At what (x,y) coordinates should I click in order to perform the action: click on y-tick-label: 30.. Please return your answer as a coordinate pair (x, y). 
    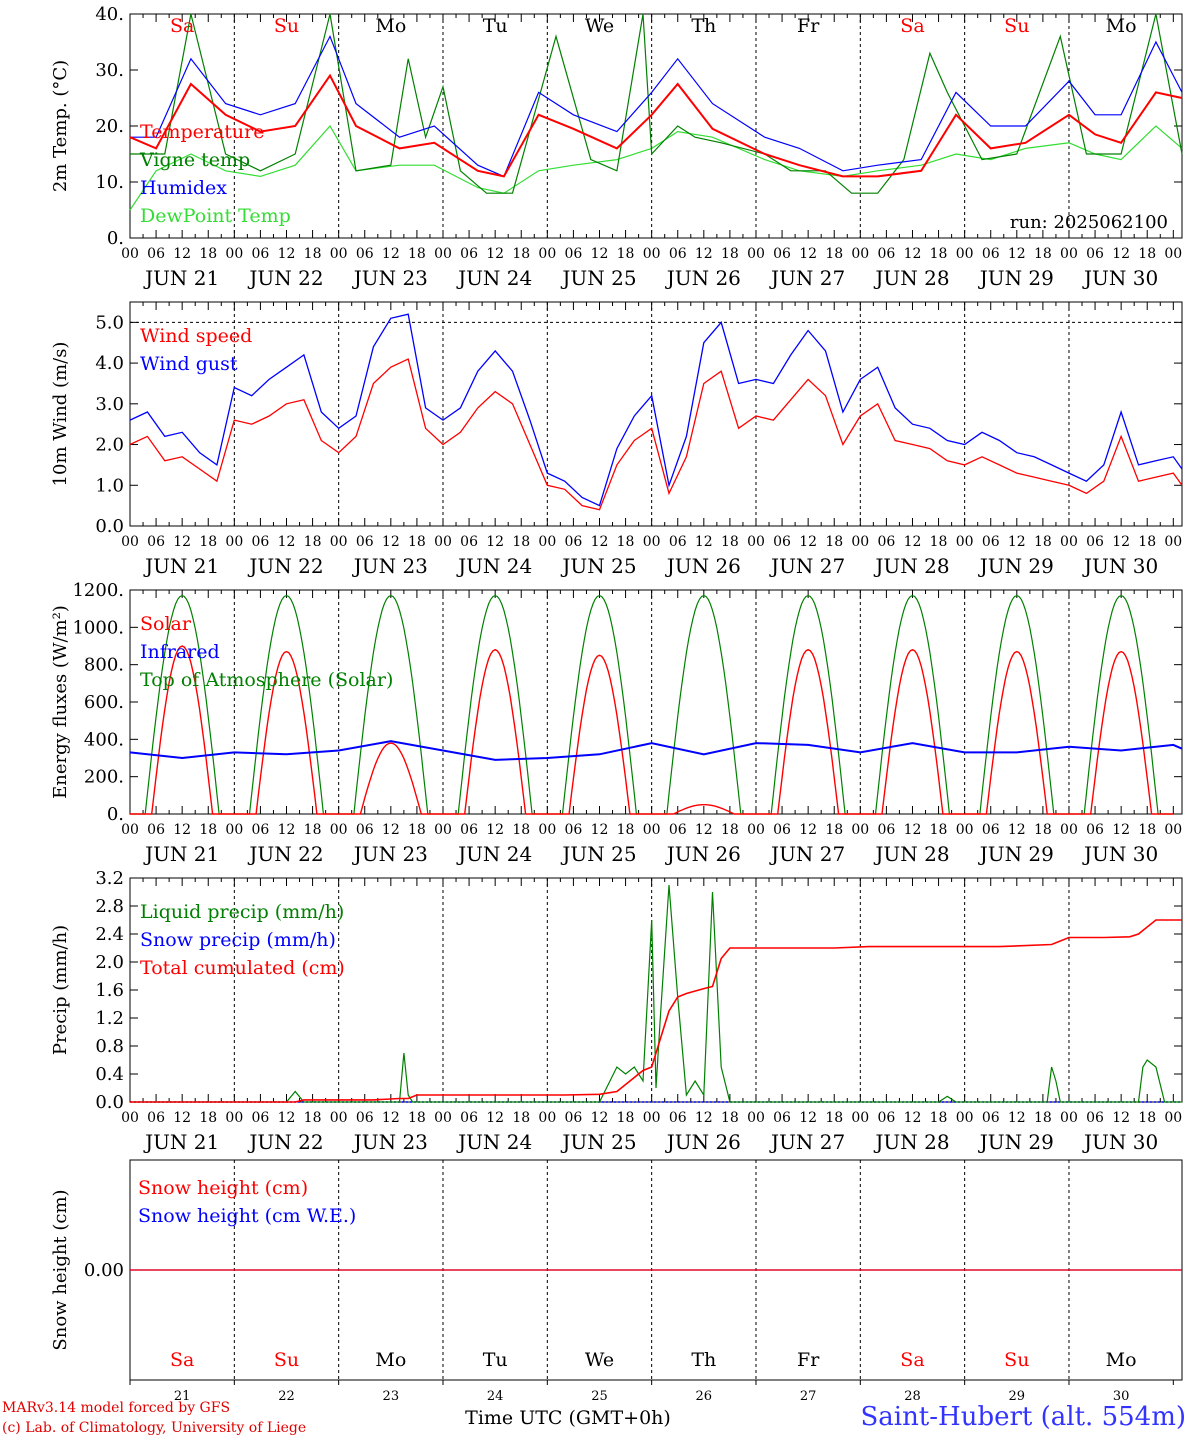
    Looking at the image, I should click on (109, 70).